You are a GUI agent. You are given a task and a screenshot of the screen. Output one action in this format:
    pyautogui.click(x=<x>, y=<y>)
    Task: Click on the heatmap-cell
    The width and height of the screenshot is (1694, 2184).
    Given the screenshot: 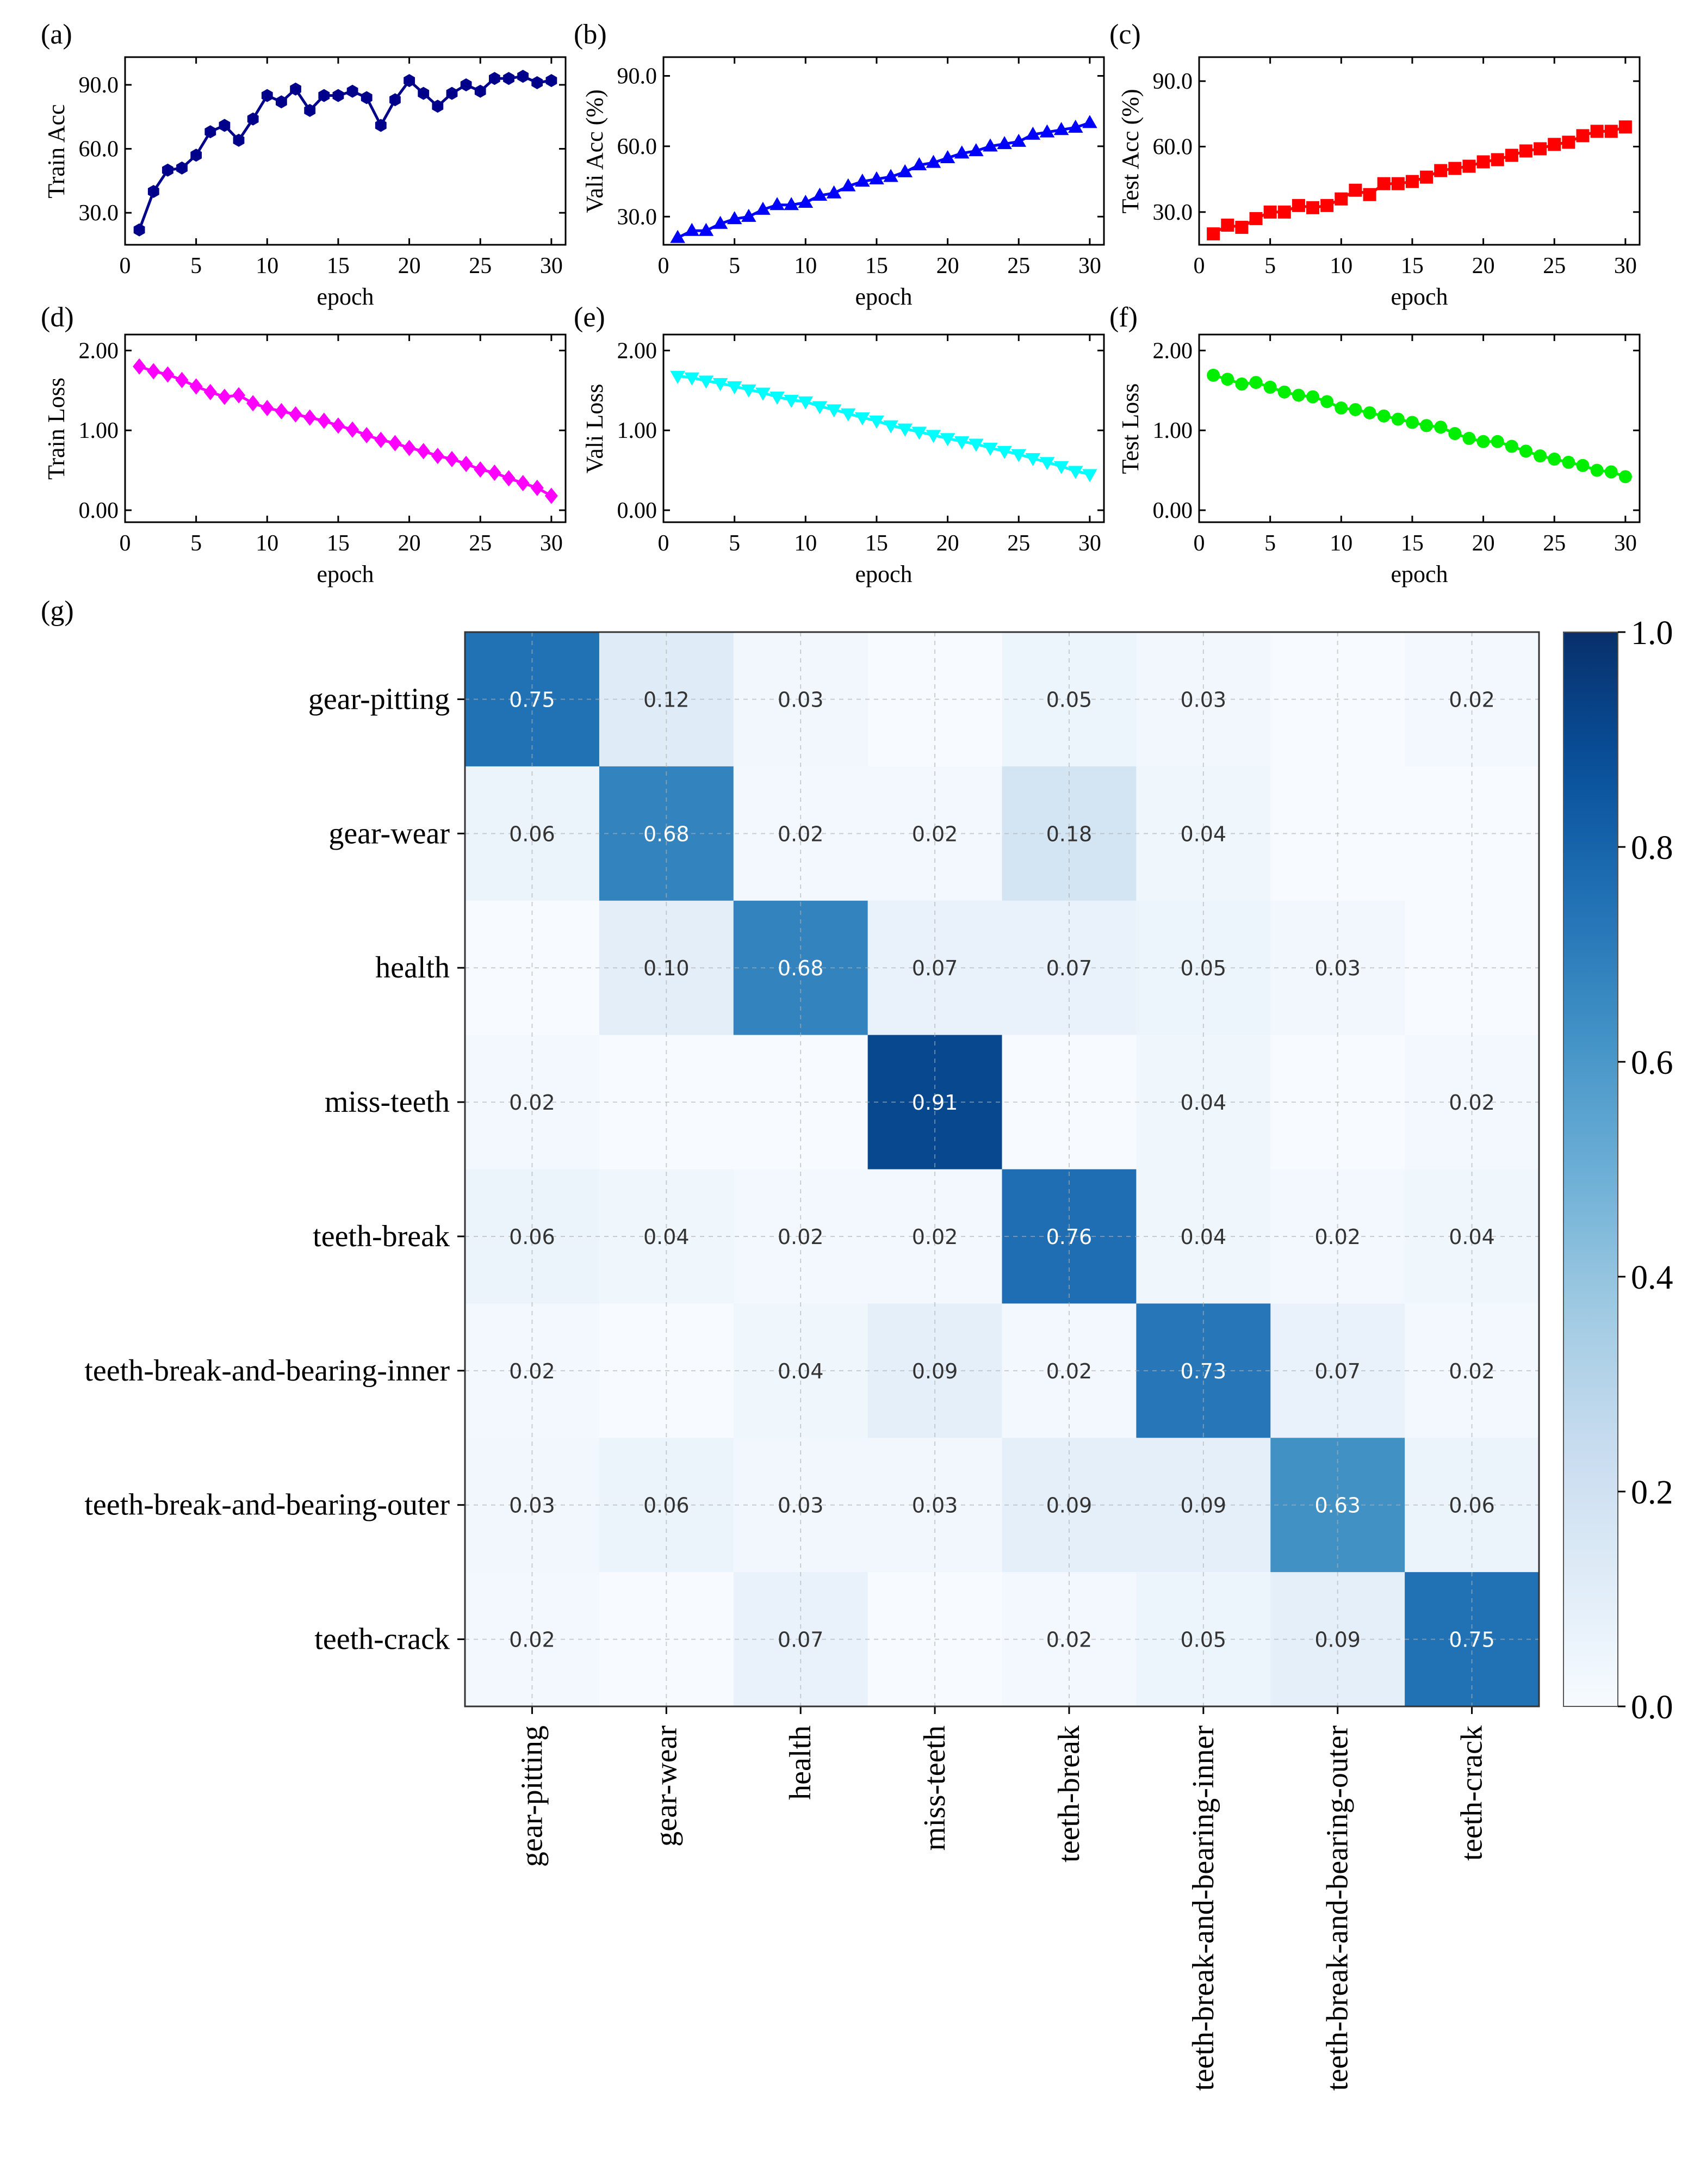 What is the action you would take?
    pyautogui.click(x=532, y=1639)
    